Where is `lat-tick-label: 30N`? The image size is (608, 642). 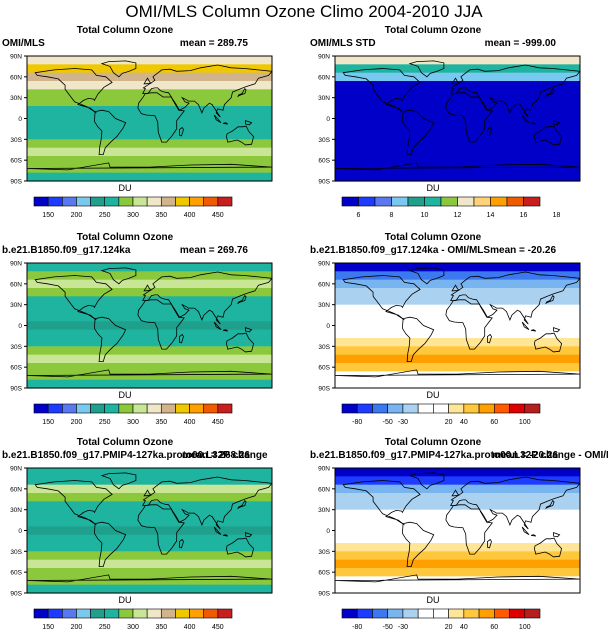
lat-tick-label: 30N is located at coordinates (16, 510).